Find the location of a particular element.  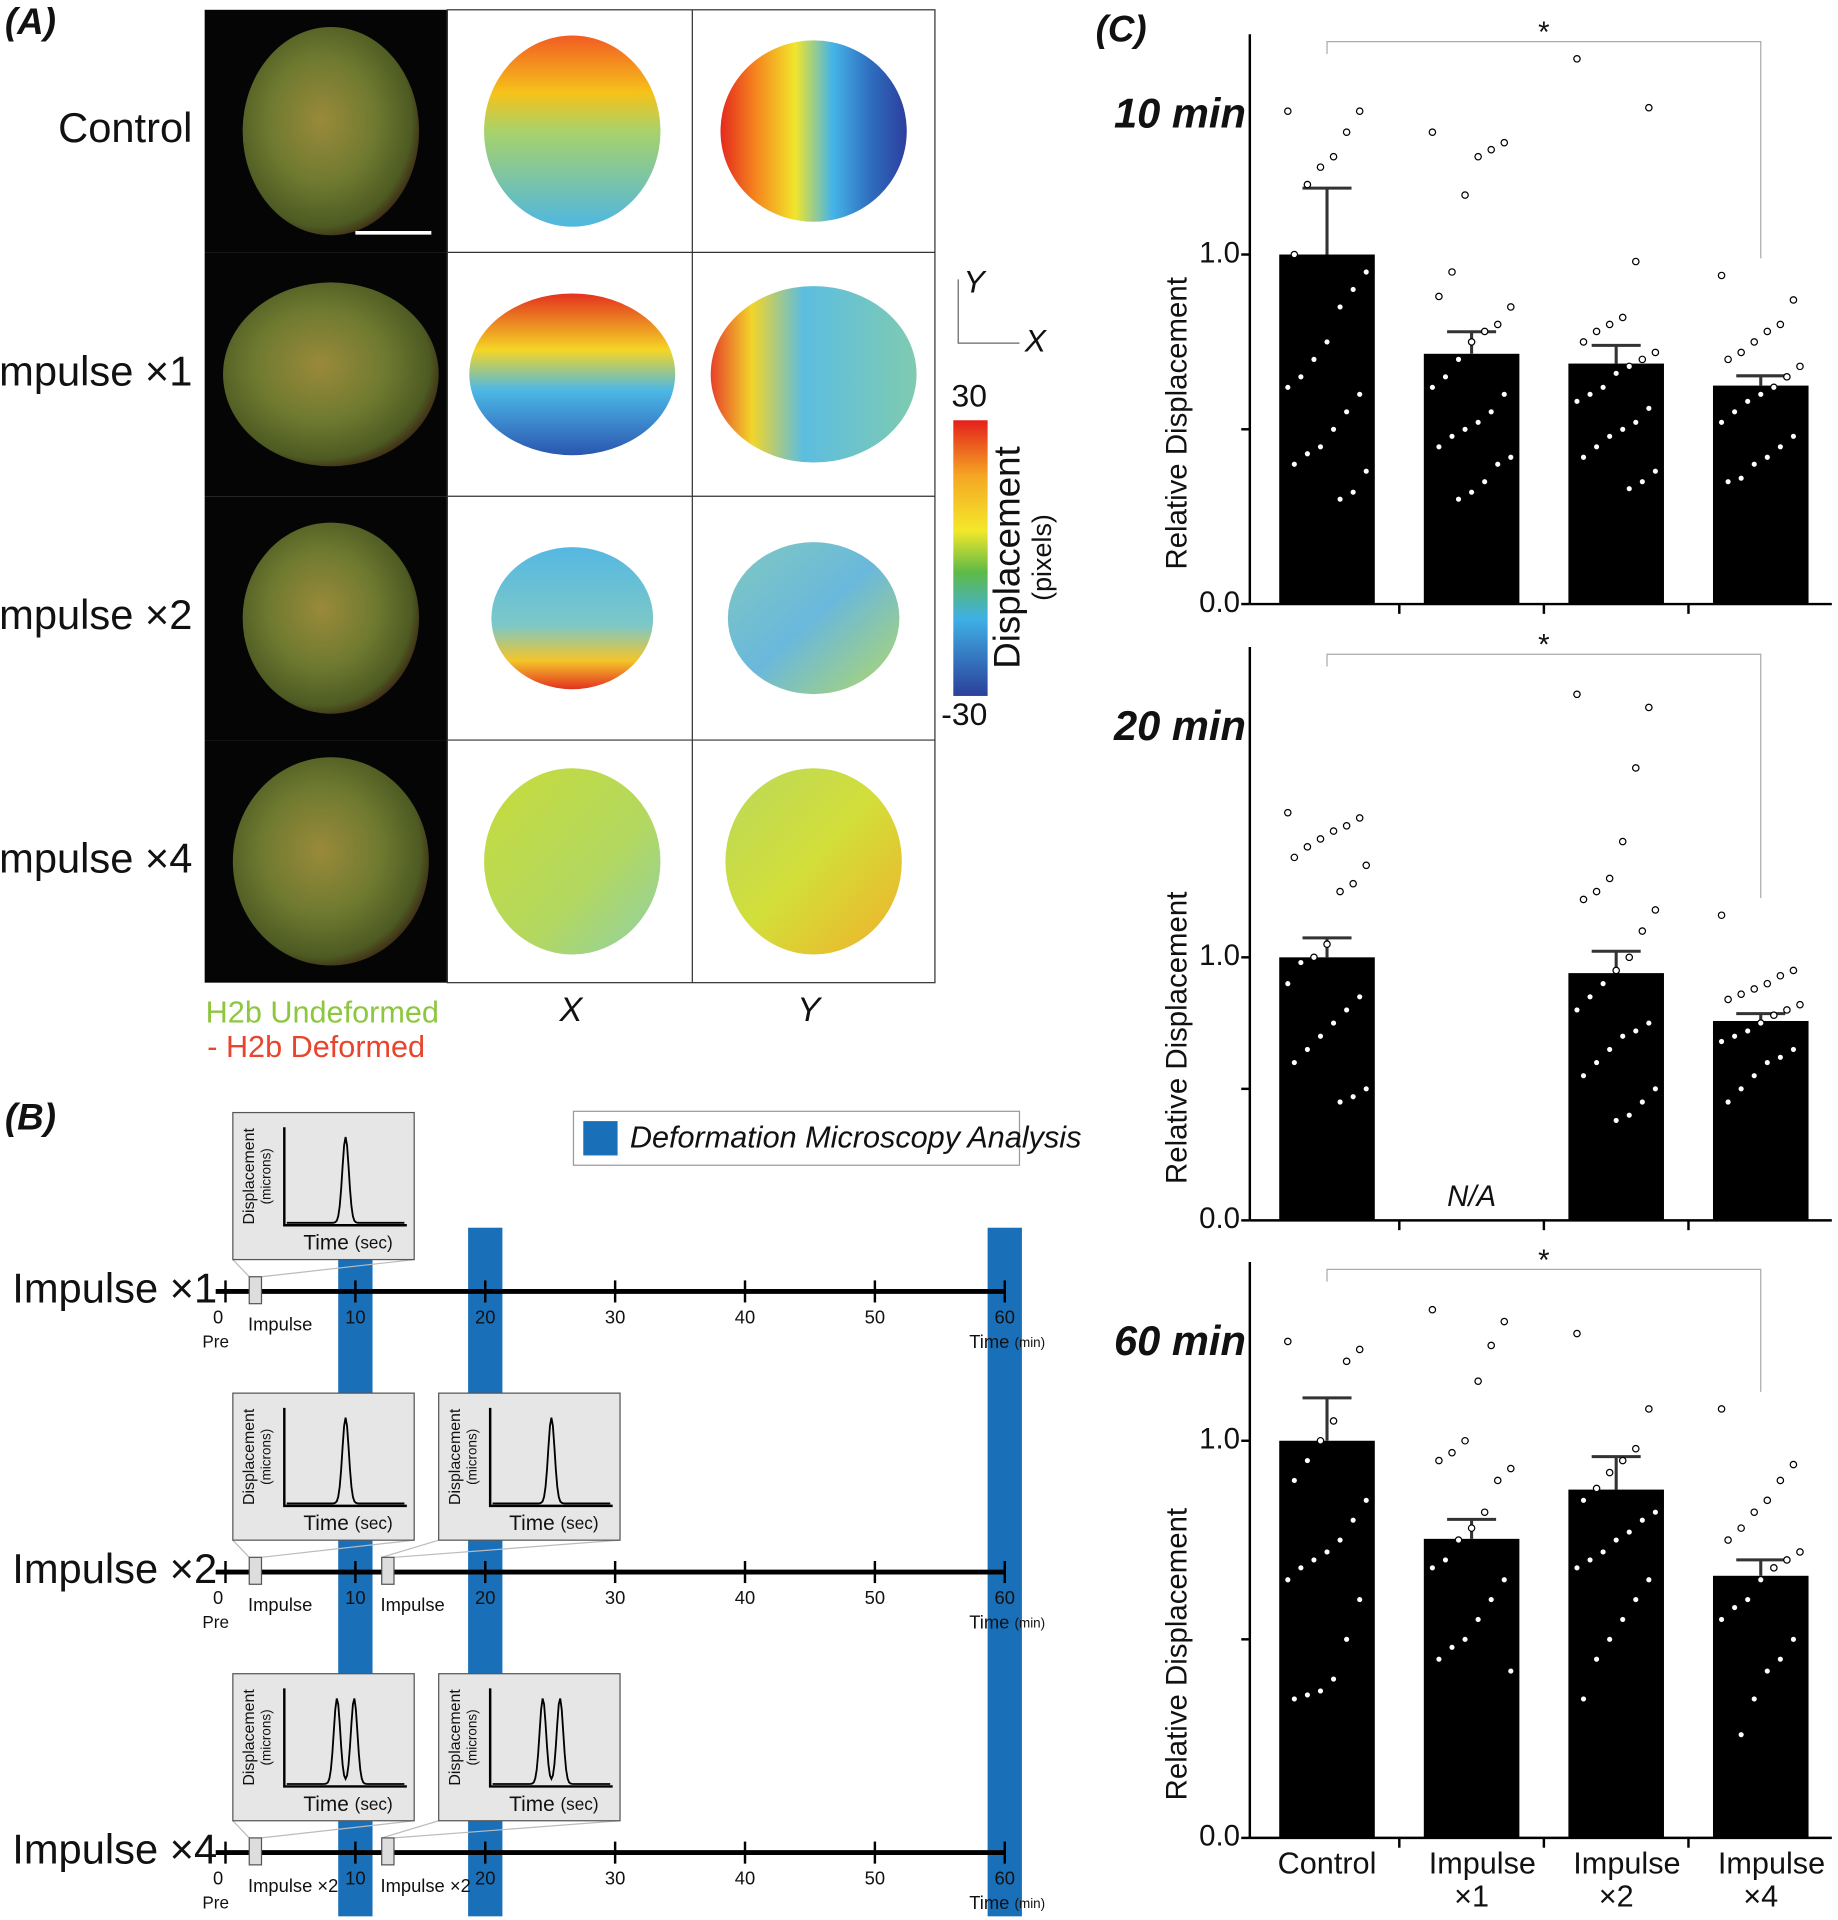

colorbar-title: Displacement is located at coordinates (1006, 557).